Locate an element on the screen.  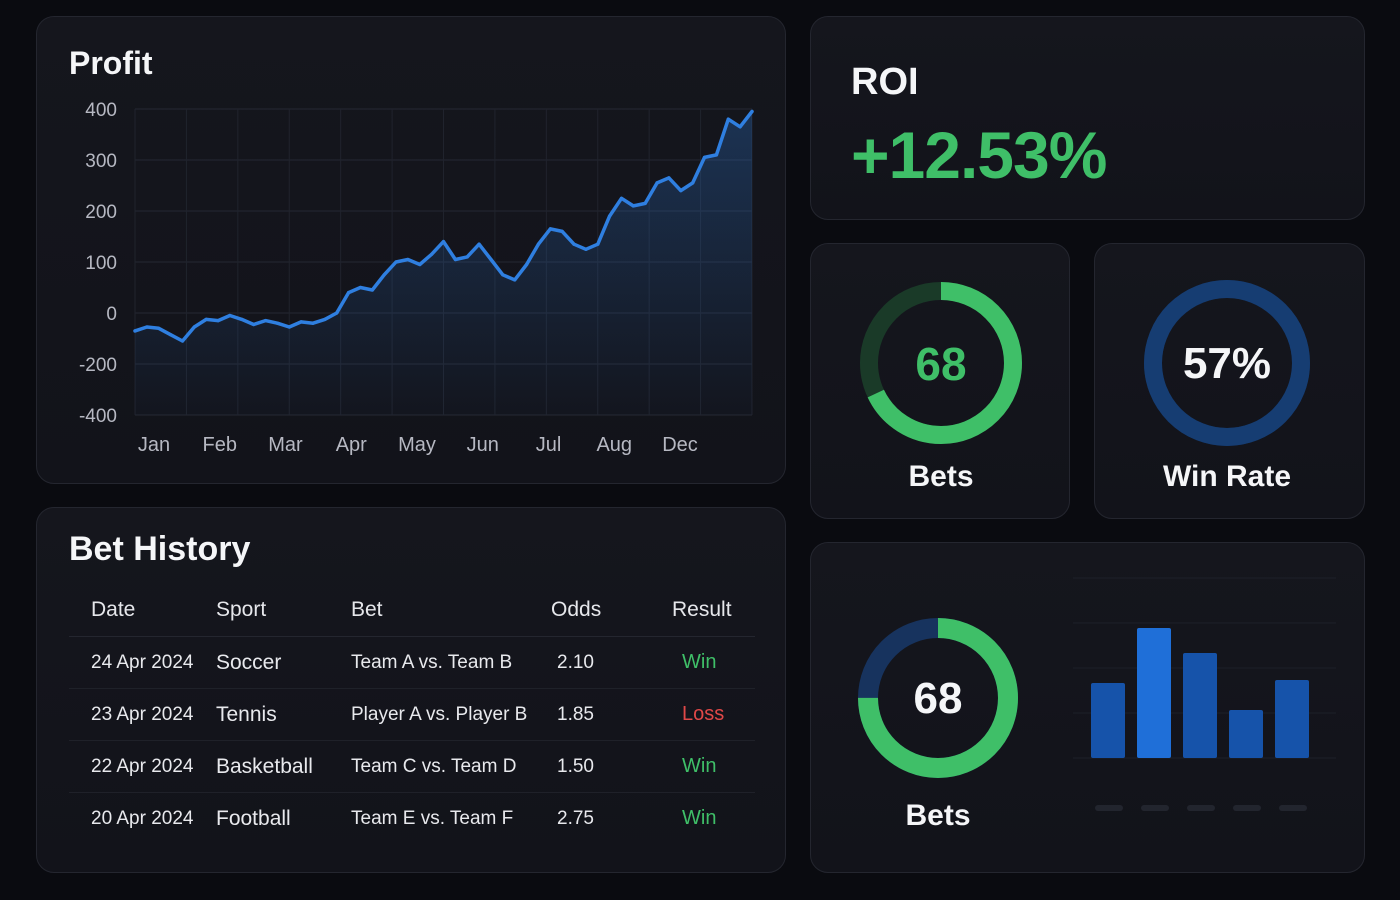
profit-y-tick-label: 0 is located at coordinates (111, 314).